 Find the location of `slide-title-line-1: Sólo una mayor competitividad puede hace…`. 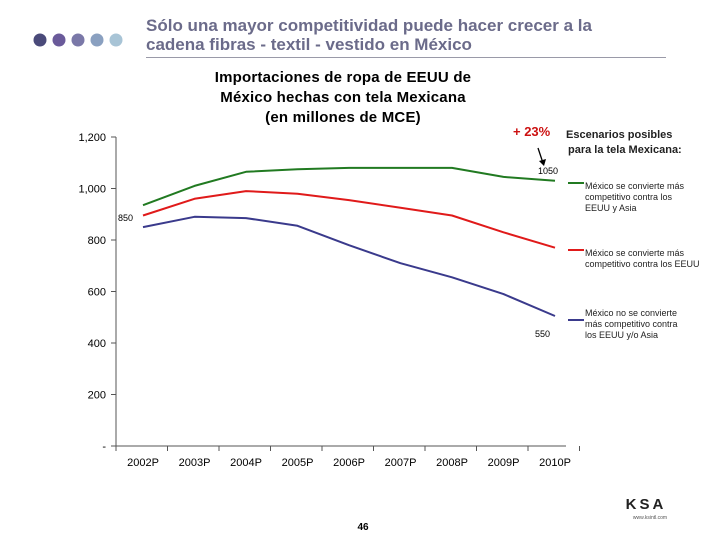

slide-title-line-1: Sólo una mayor competitividad puede hace… is located at coordinates (369, 25).